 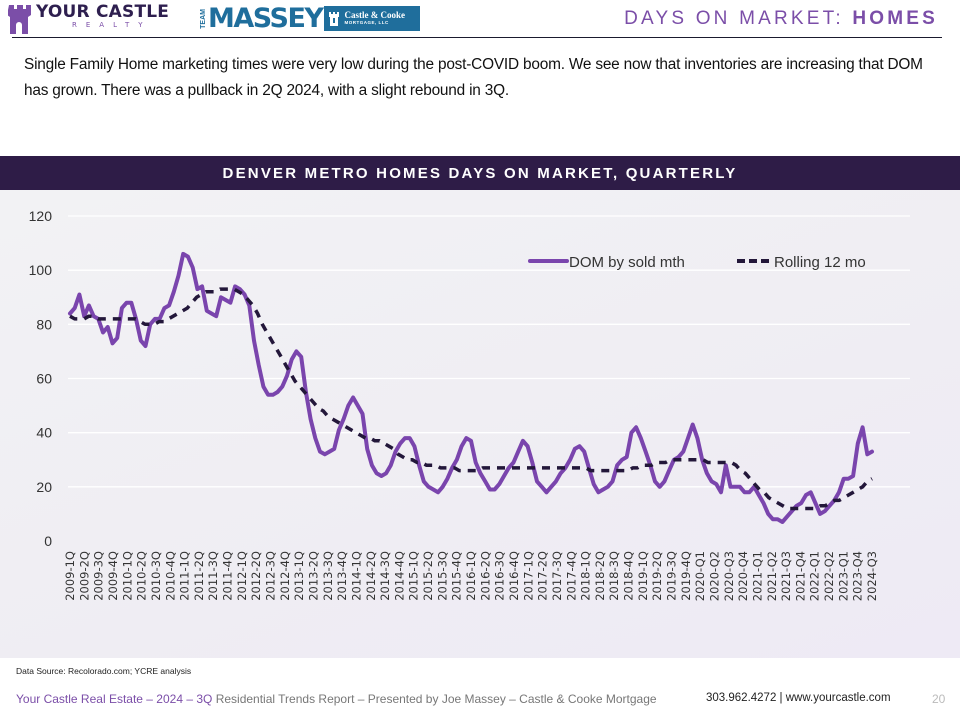 I want to click on castle-cooke-name: Castle & Cooke, so click(x=374, y=15).